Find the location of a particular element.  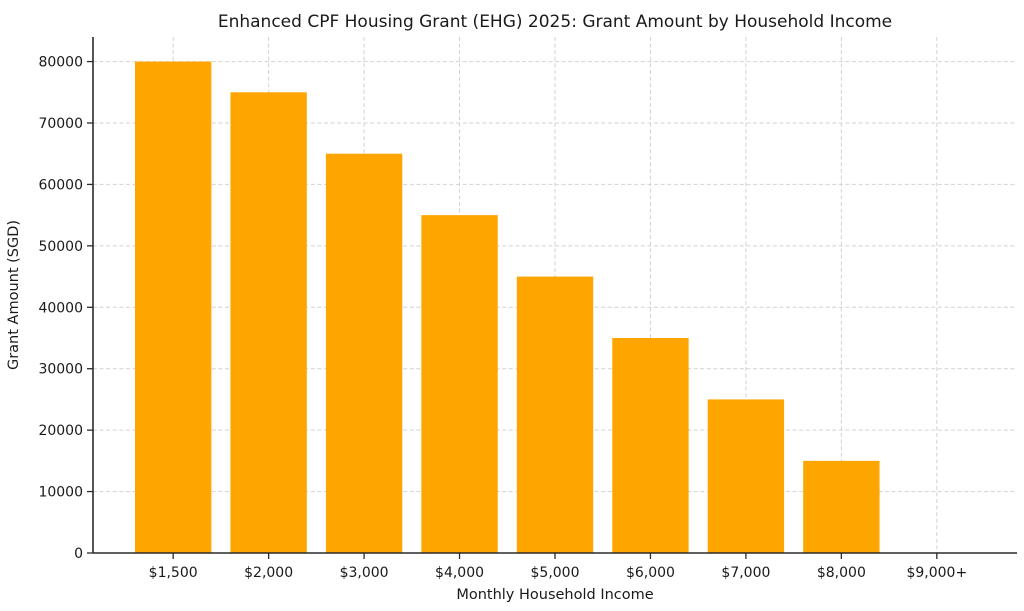

x-tick-label: $9,000+ is located at coordinates (936, 573).